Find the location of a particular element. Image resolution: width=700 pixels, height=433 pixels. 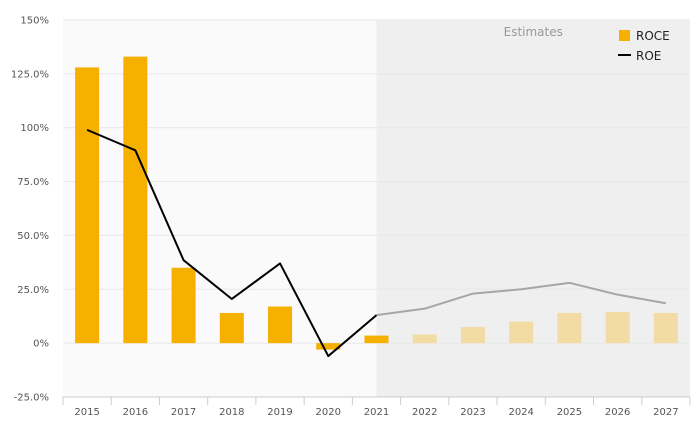

x-tick-label: 2018 is located at coordinates (231, 412).